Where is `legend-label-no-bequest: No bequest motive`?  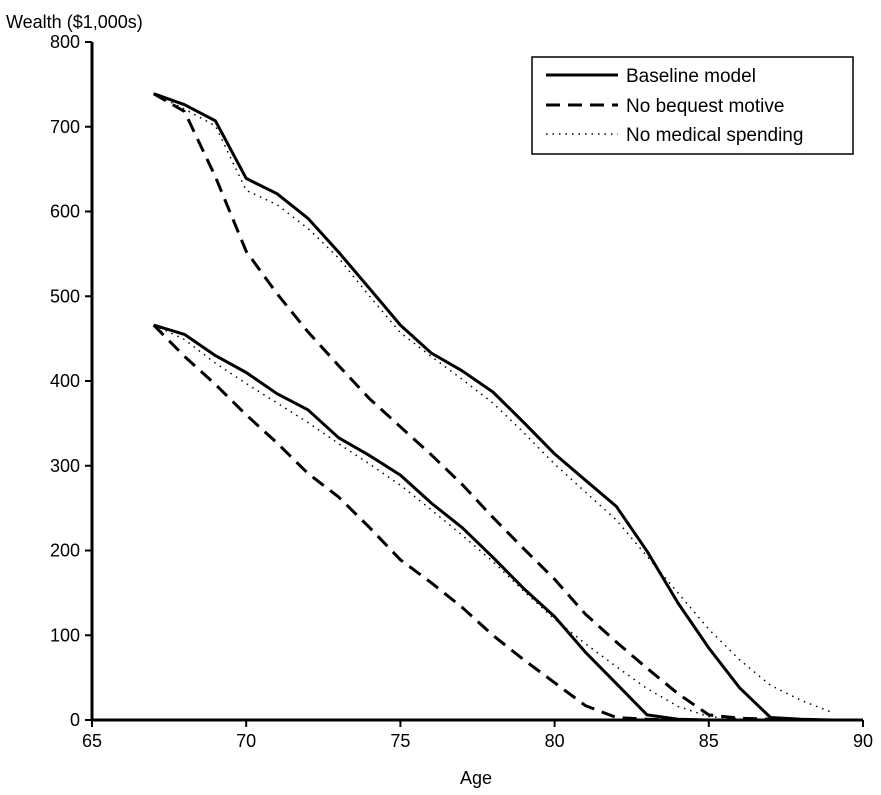 legend-label-no-bequest: No bequest motive is located at coordinates (705, 106).